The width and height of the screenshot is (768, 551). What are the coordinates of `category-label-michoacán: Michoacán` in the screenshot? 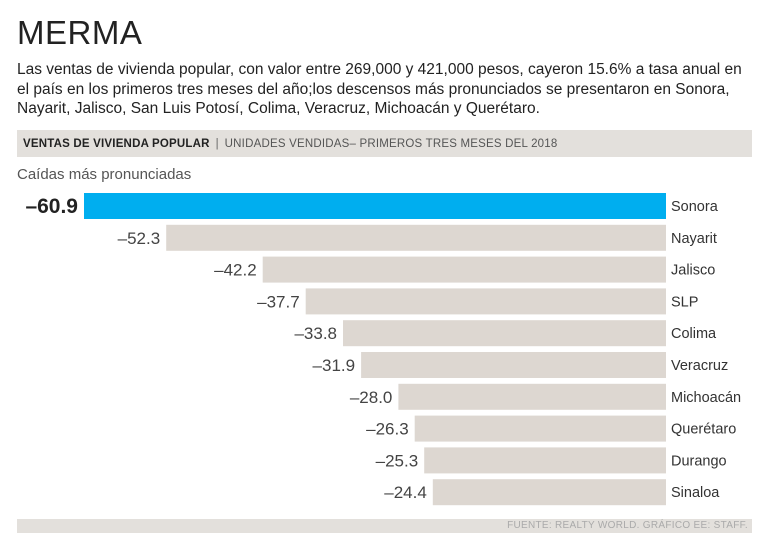 It's located at (706, 398).